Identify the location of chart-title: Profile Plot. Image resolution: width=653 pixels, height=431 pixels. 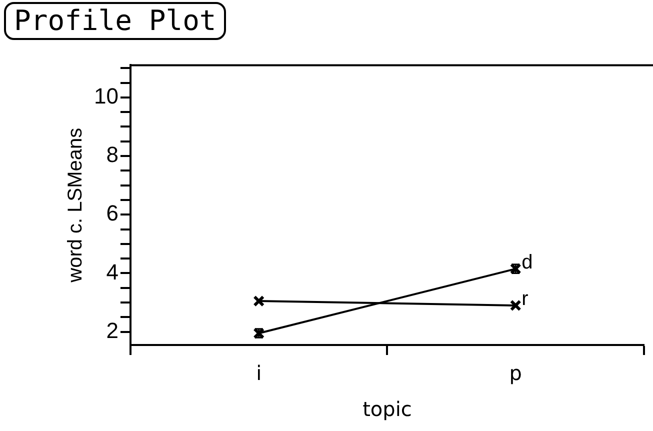
(115, 21).